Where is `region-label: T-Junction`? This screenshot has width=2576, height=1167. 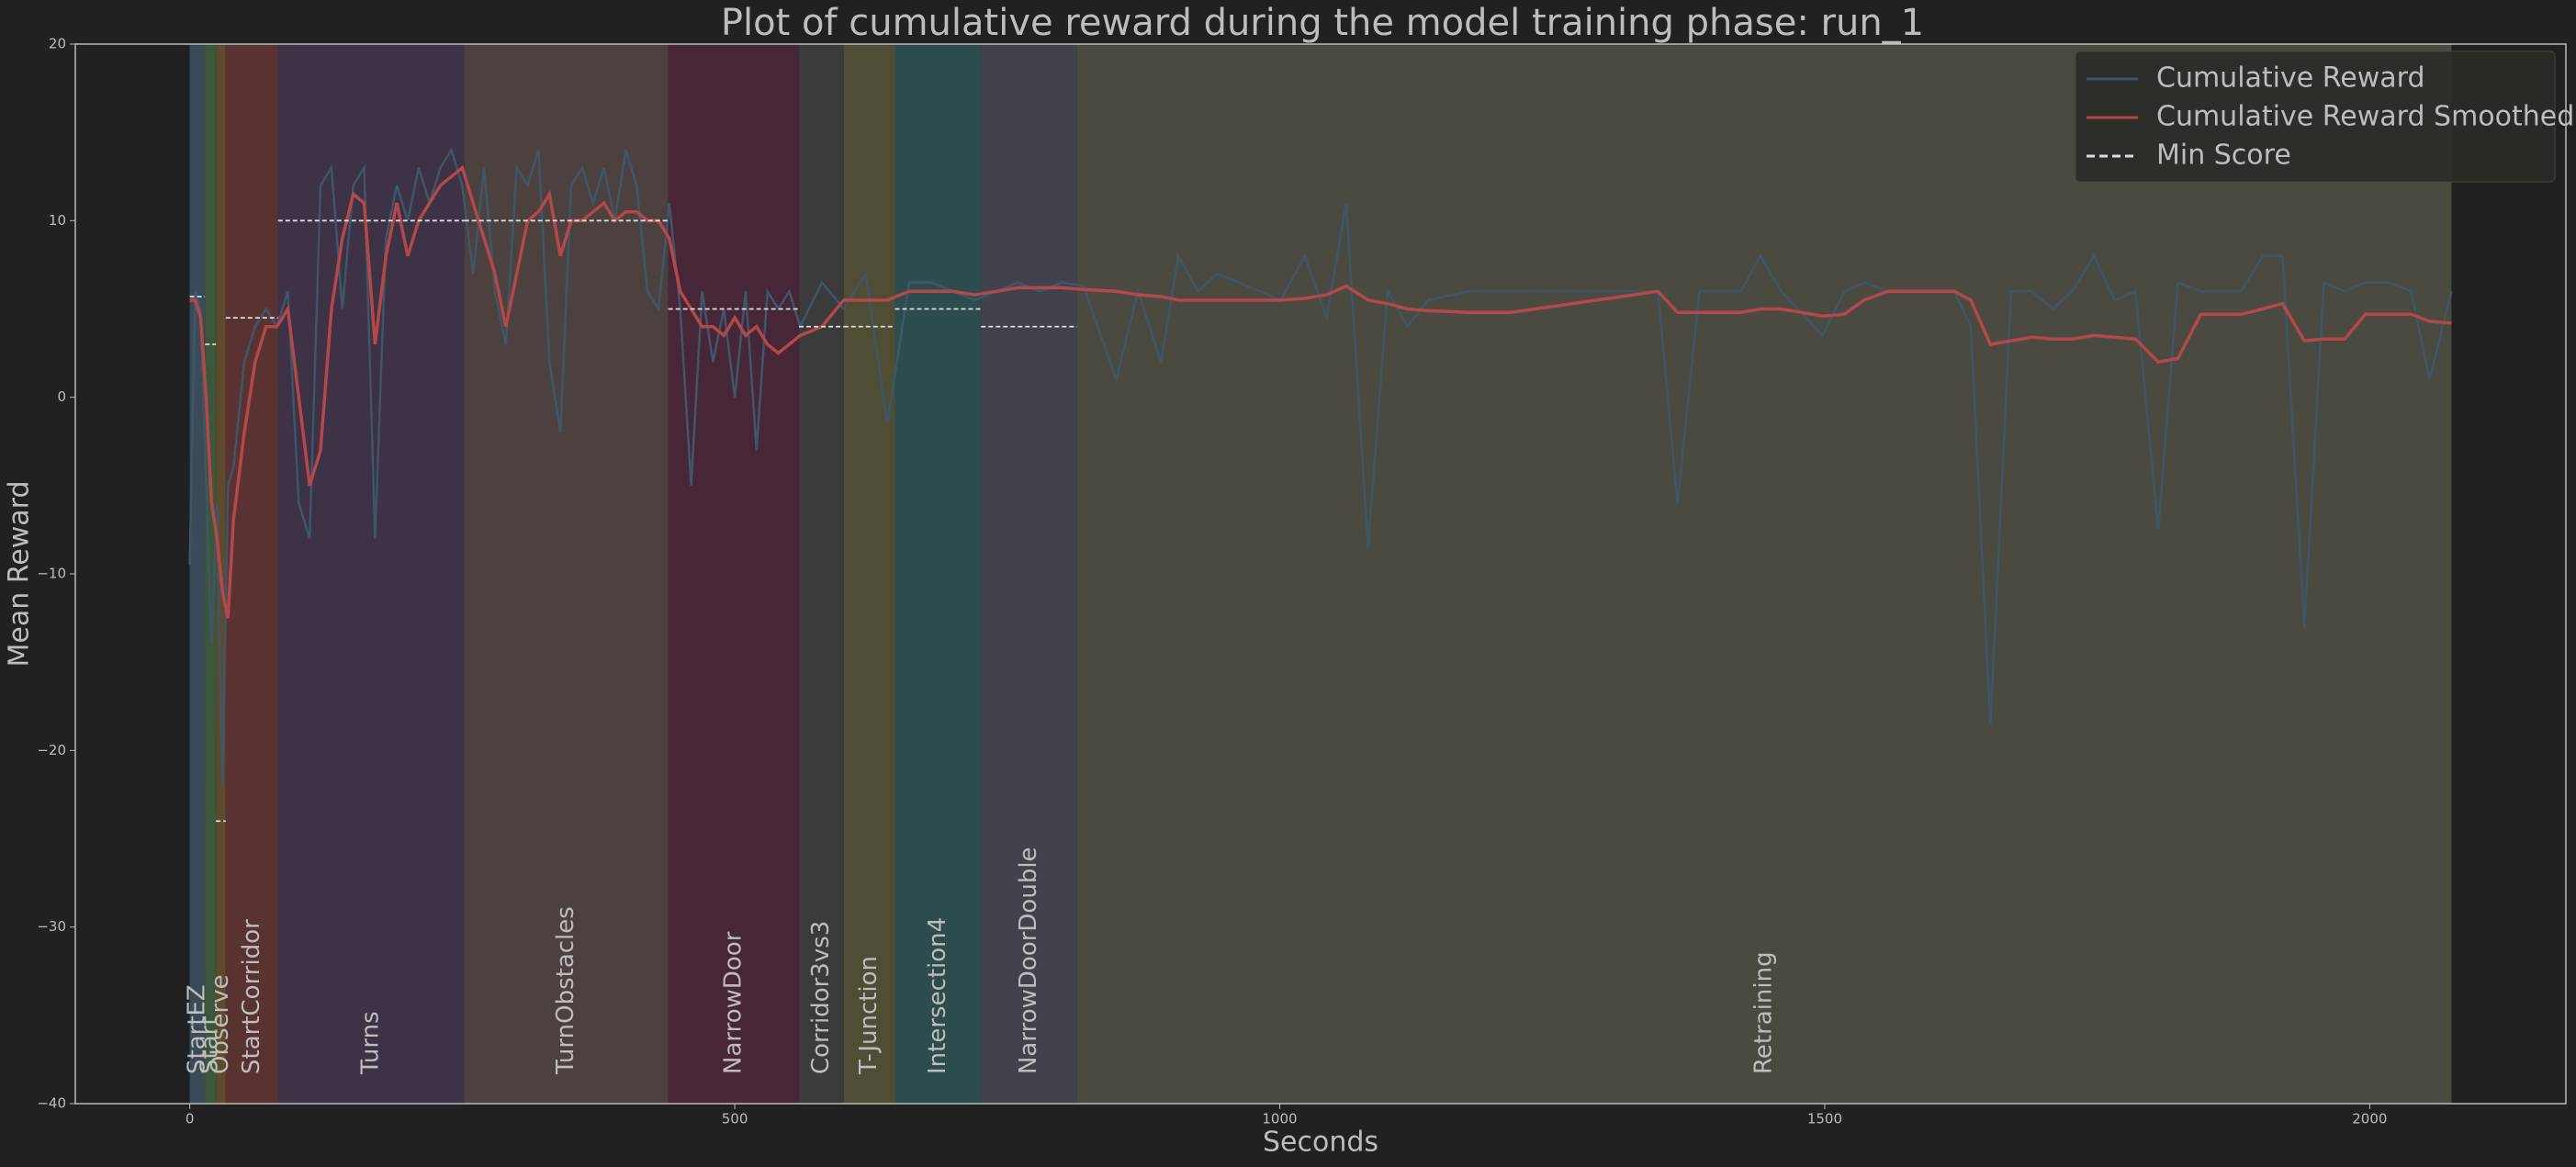 region-label: T-Junction is located at coordinates (869, 1016).